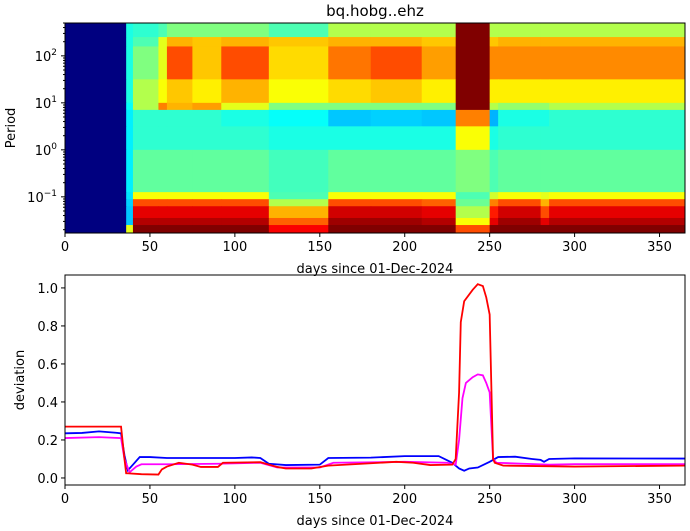  What do you see at coordinates (574, 499) in the screenshot?
I see `x-tick-label: 300` at bounding box center [574, 499].